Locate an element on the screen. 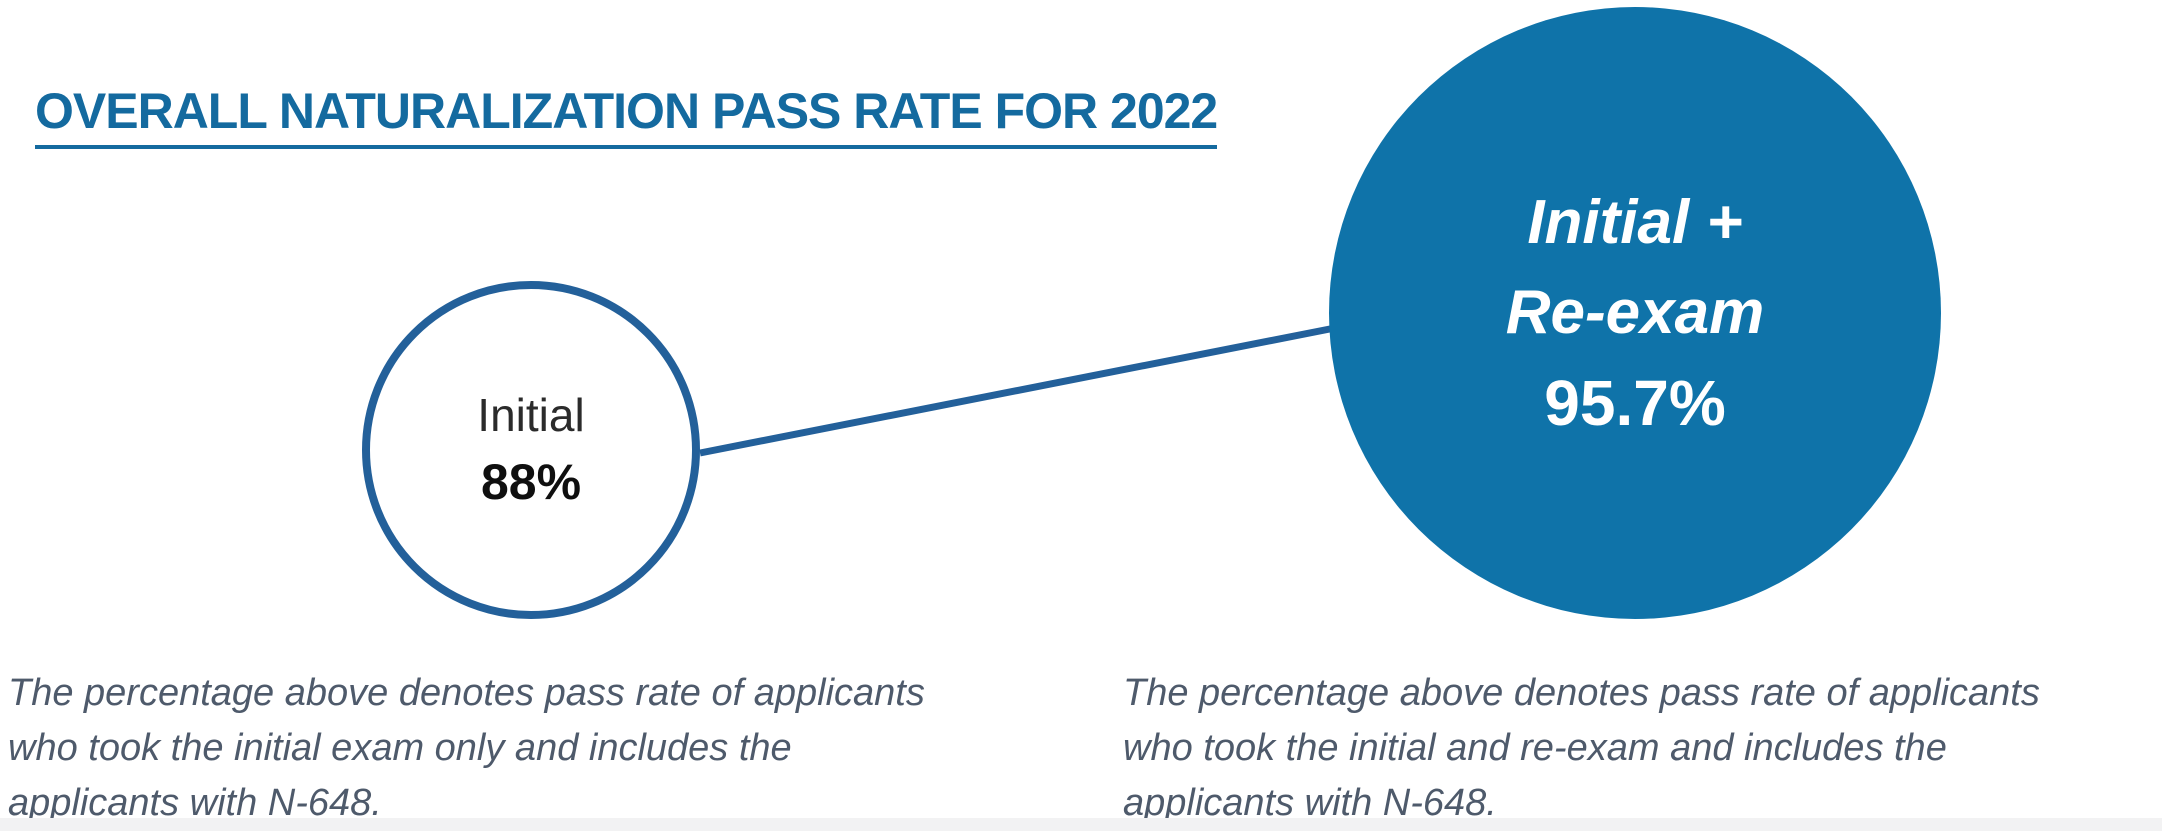  footnote-initial-line3: applicants with N-648. is located at coordinates (195, 803).